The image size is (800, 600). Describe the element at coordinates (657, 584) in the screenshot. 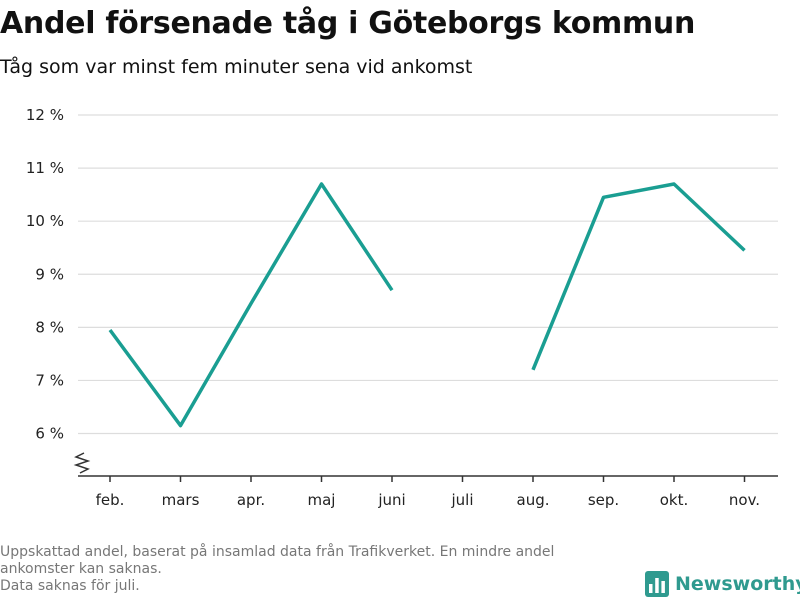

I see `bar-chart-logo-icon` at that location.